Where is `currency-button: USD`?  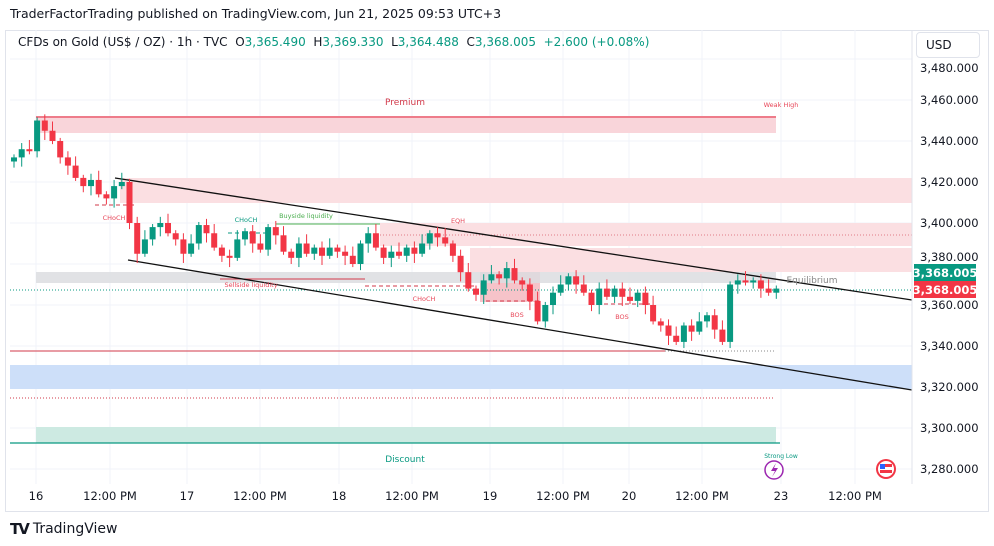
currency-button: USD is located at coordinates (948, 45).